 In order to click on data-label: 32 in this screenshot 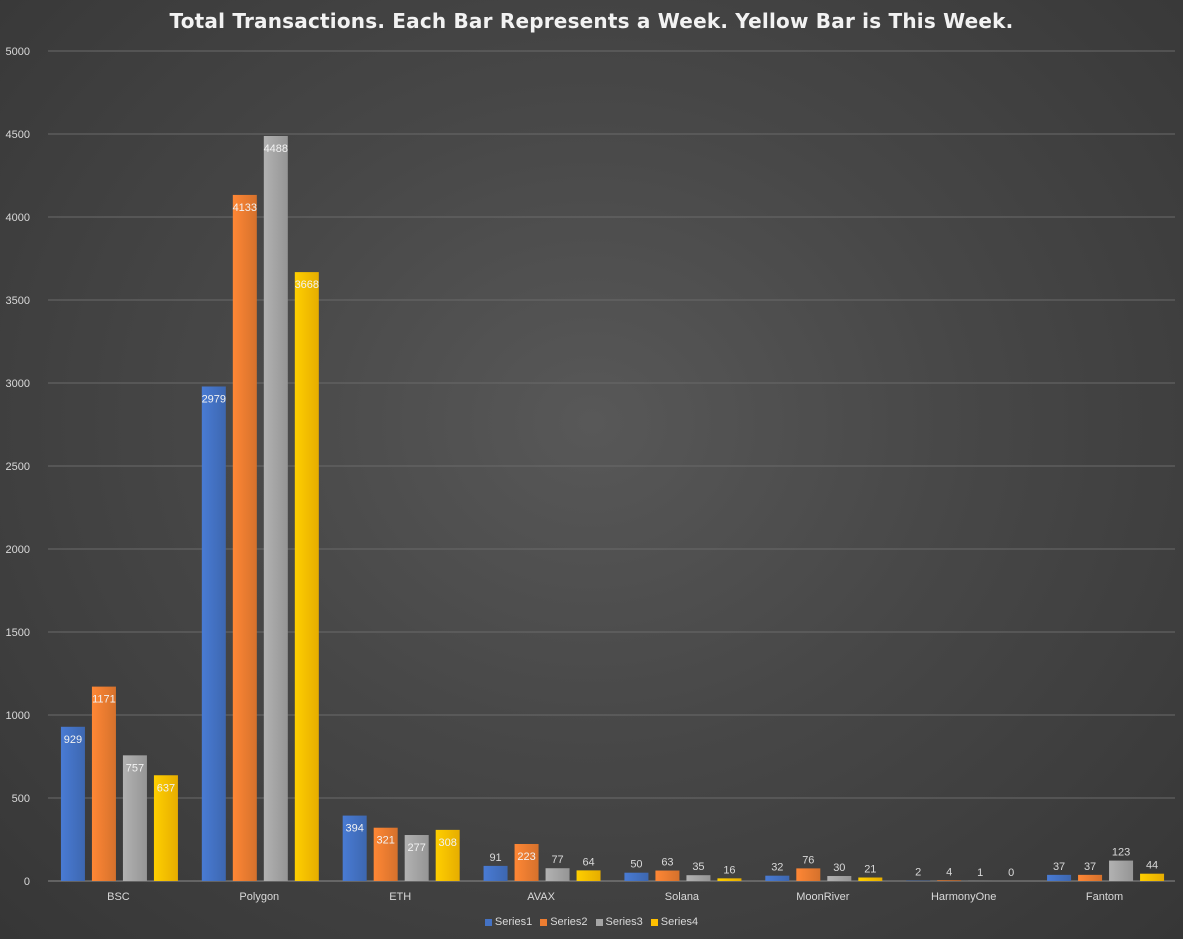, I will do `click(777, 868)`.